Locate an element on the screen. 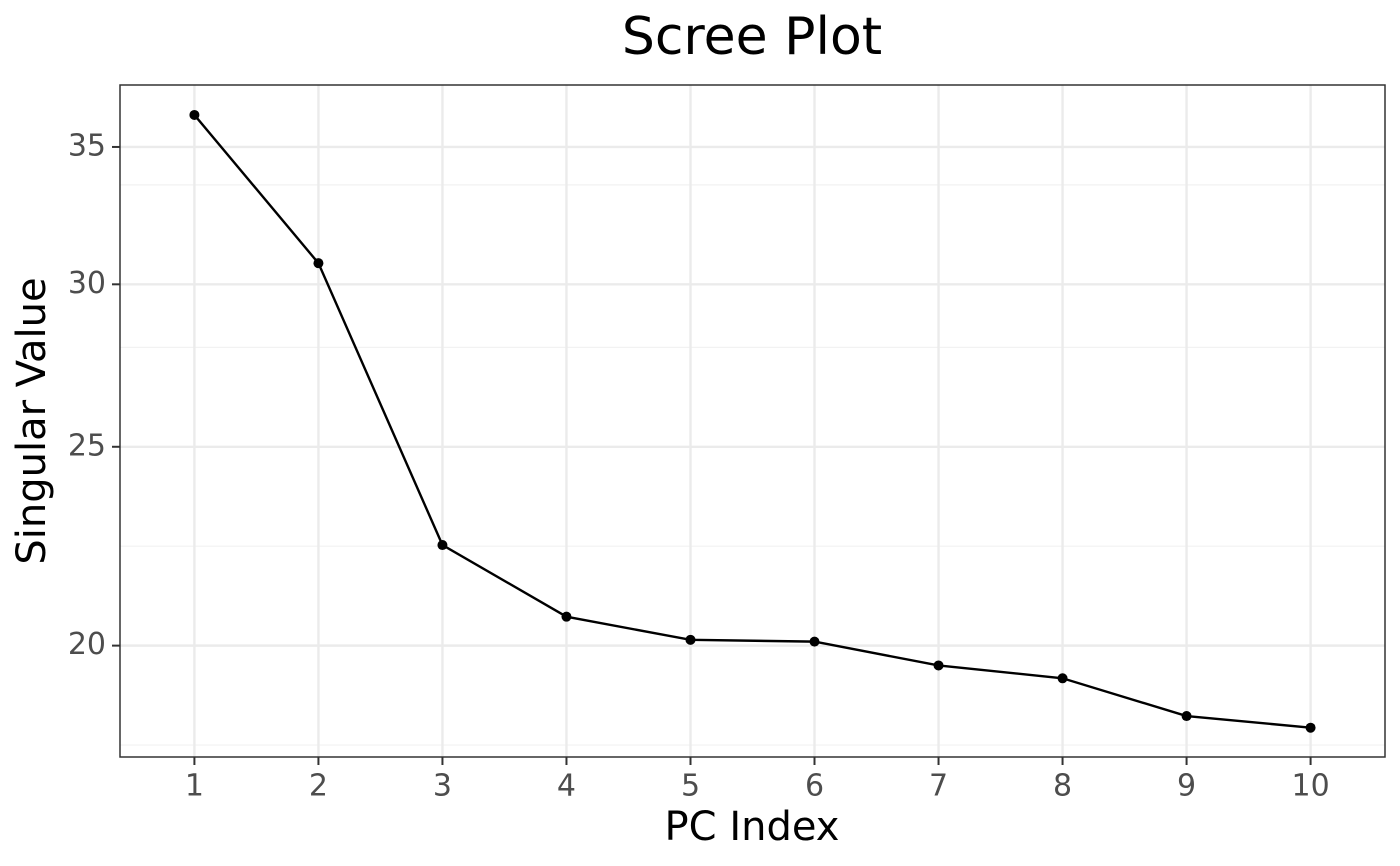  x-tick-label: 3 is located at coordinates (442, 786).